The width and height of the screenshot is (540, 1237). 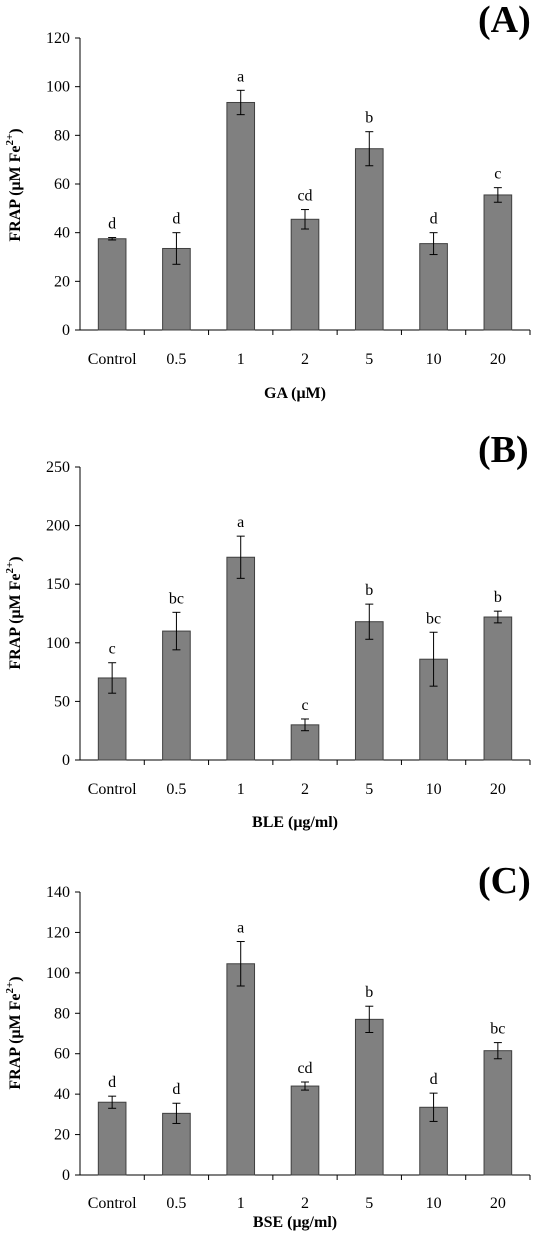 What do you see at coordinates (295, 393) in the screenshot?
I see `x-axis-title: GA (μM)` at bounding box center [295, 393].